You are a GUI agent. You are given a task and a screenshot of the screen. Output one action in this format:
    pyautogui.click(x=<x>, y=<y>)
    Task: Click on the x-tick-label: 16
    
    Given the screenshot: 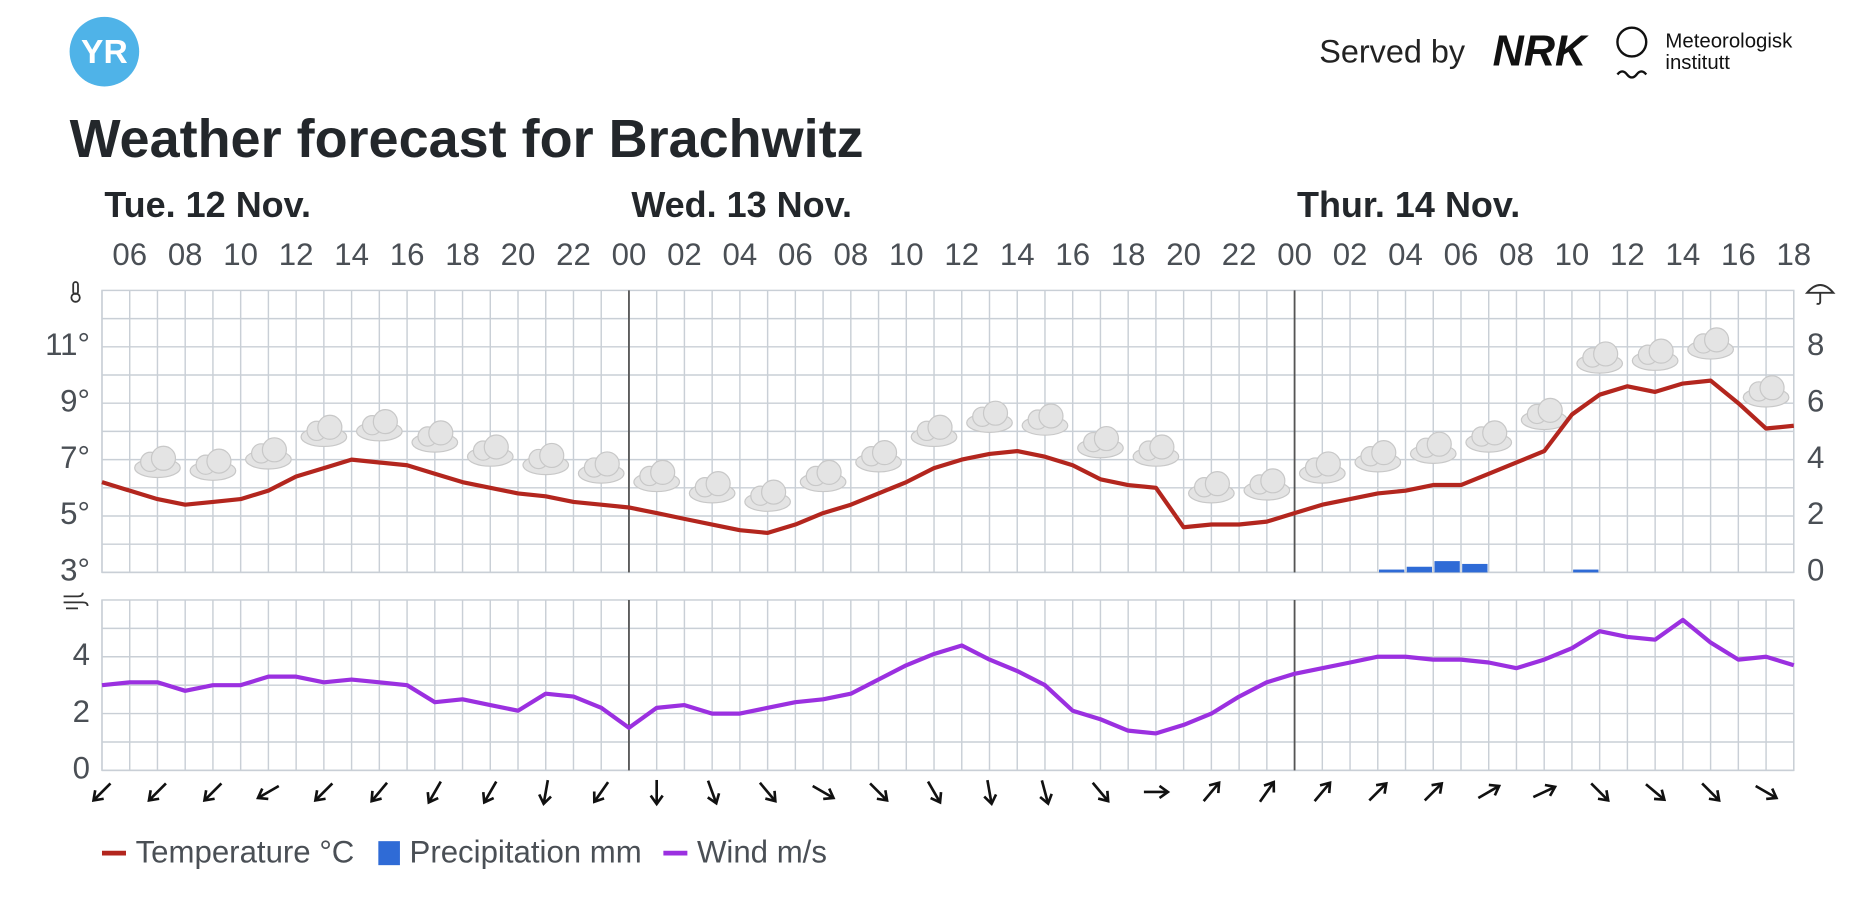 What is the action you would take?
    pyautogui.click(x=407, y=254)
    